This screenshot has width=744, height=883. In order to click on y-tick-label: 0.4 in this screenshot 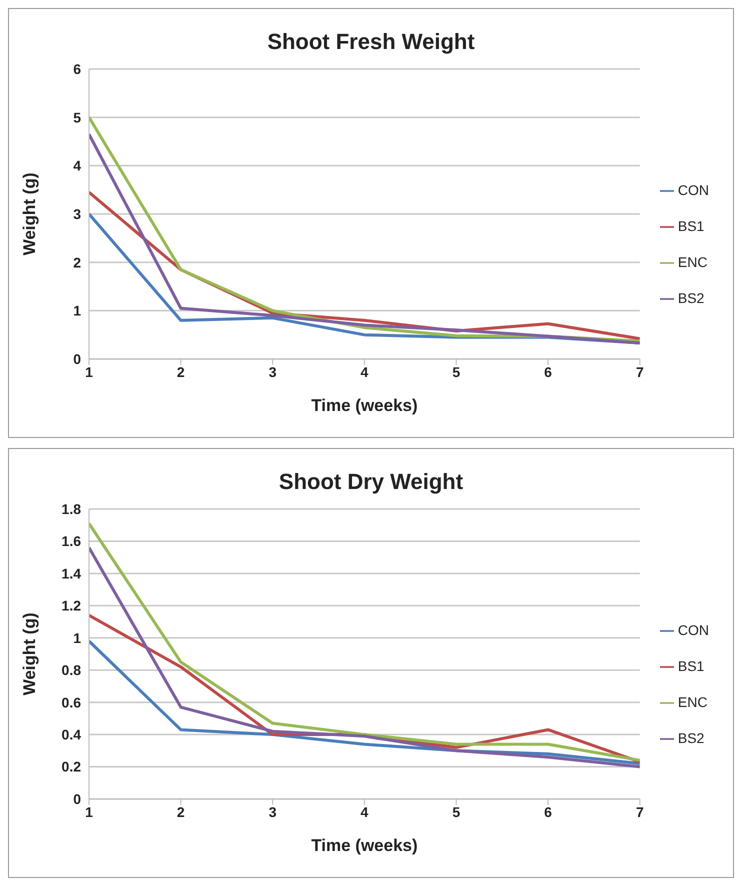, I will do `click(72, 734)`.